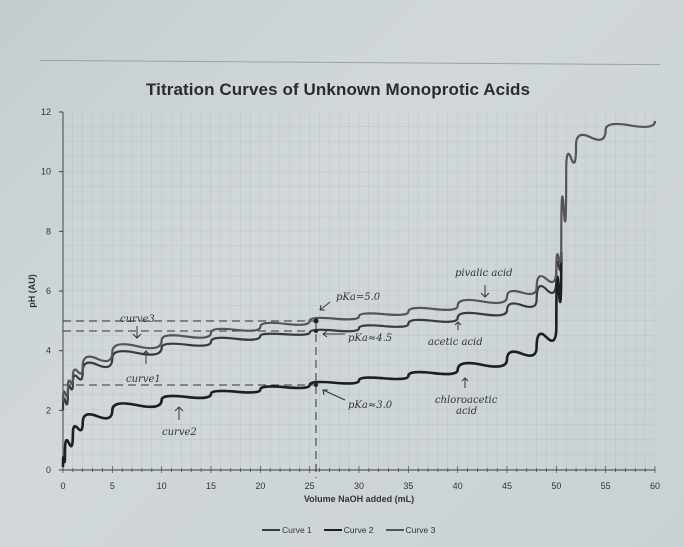  Describe the element at coordinates (655, 486) in the screenshot. I see `svg-text: 60` at that location.